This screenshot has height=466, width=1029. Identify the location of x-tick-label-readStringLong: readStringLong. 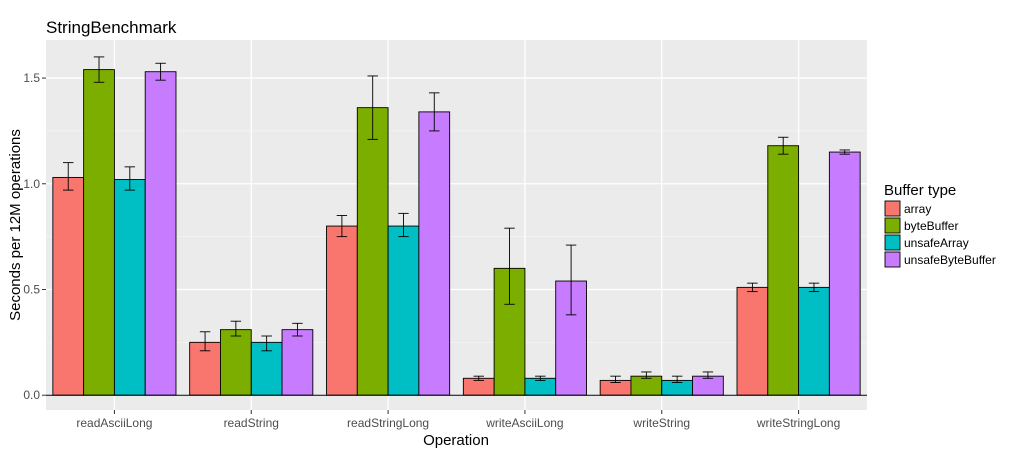
(388, 423).